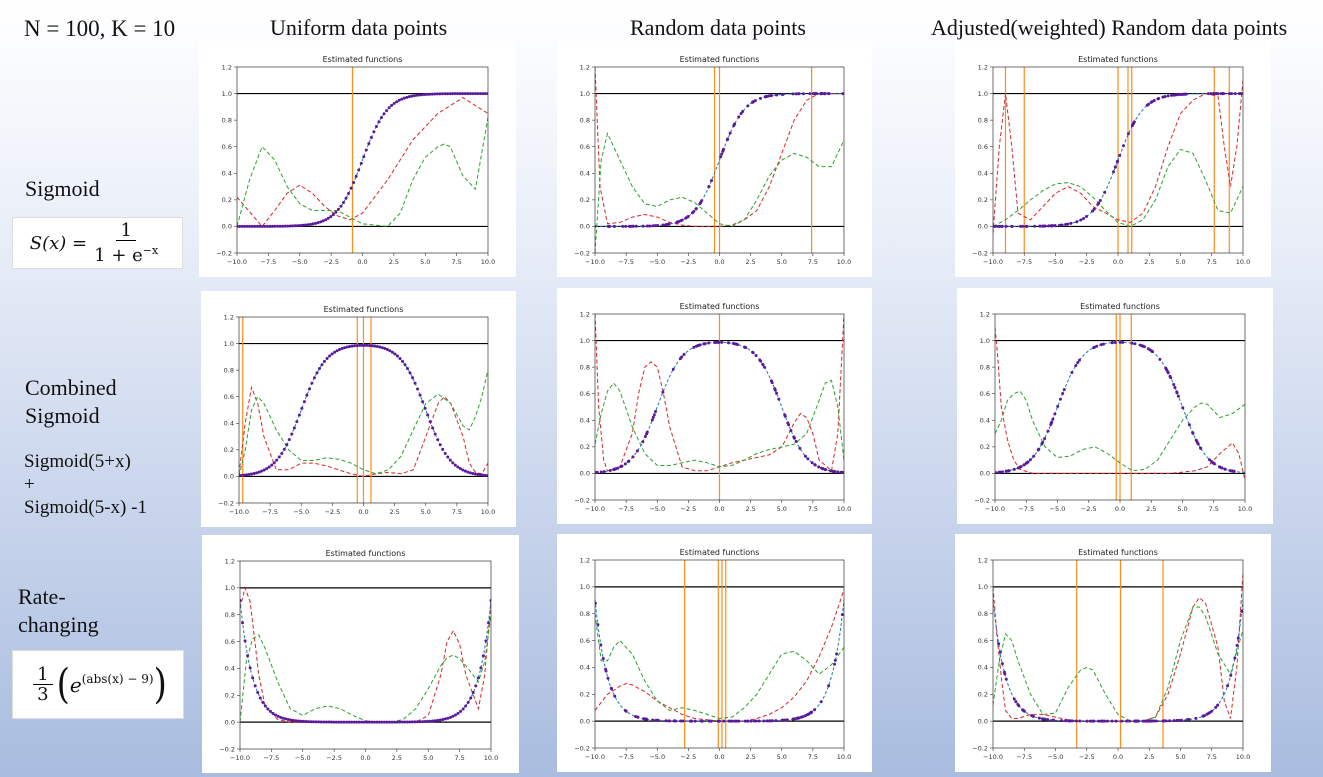 The image size is (1323, 777). What do you see at coordinates (229, 424) in the screenshot?
I see `y-tick-label: 0.4` at bounding box center [229, 424].